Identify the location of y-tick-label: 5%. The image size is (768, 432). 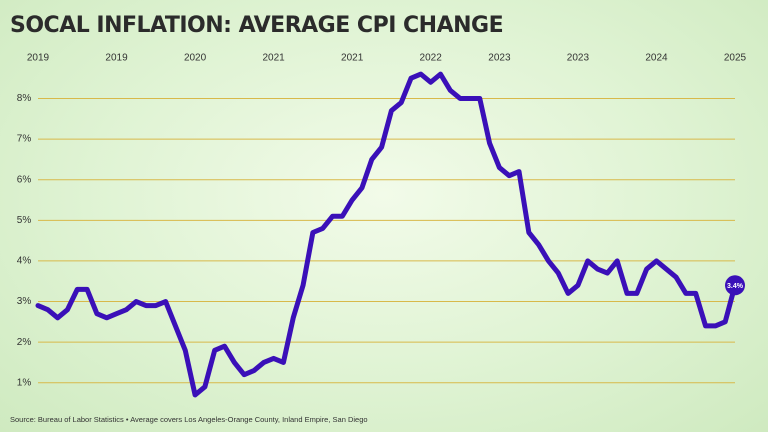
(24, 220).